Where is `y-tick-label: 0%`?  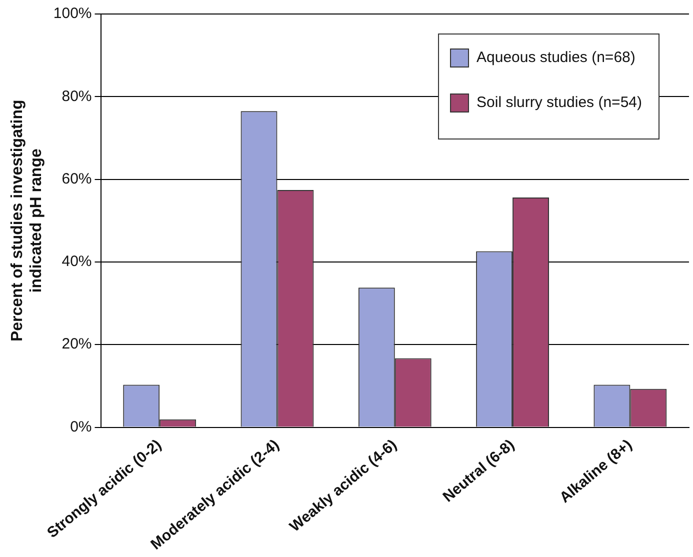
y-tick-label: 0% is located at coordinates (81, 427).